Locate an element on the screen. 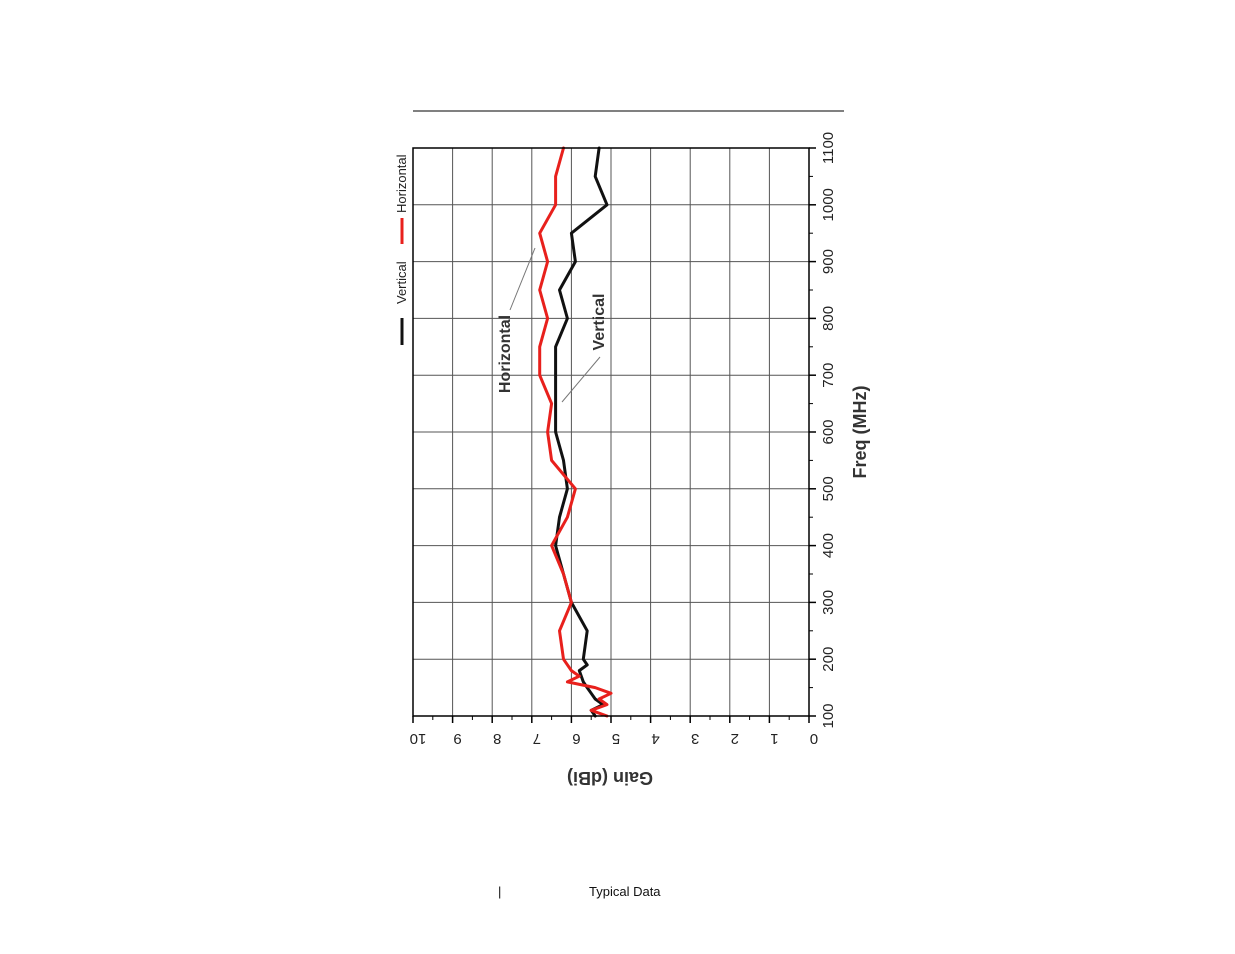  tick-label-freq-700: 700 is located at coordinates (828, 375).